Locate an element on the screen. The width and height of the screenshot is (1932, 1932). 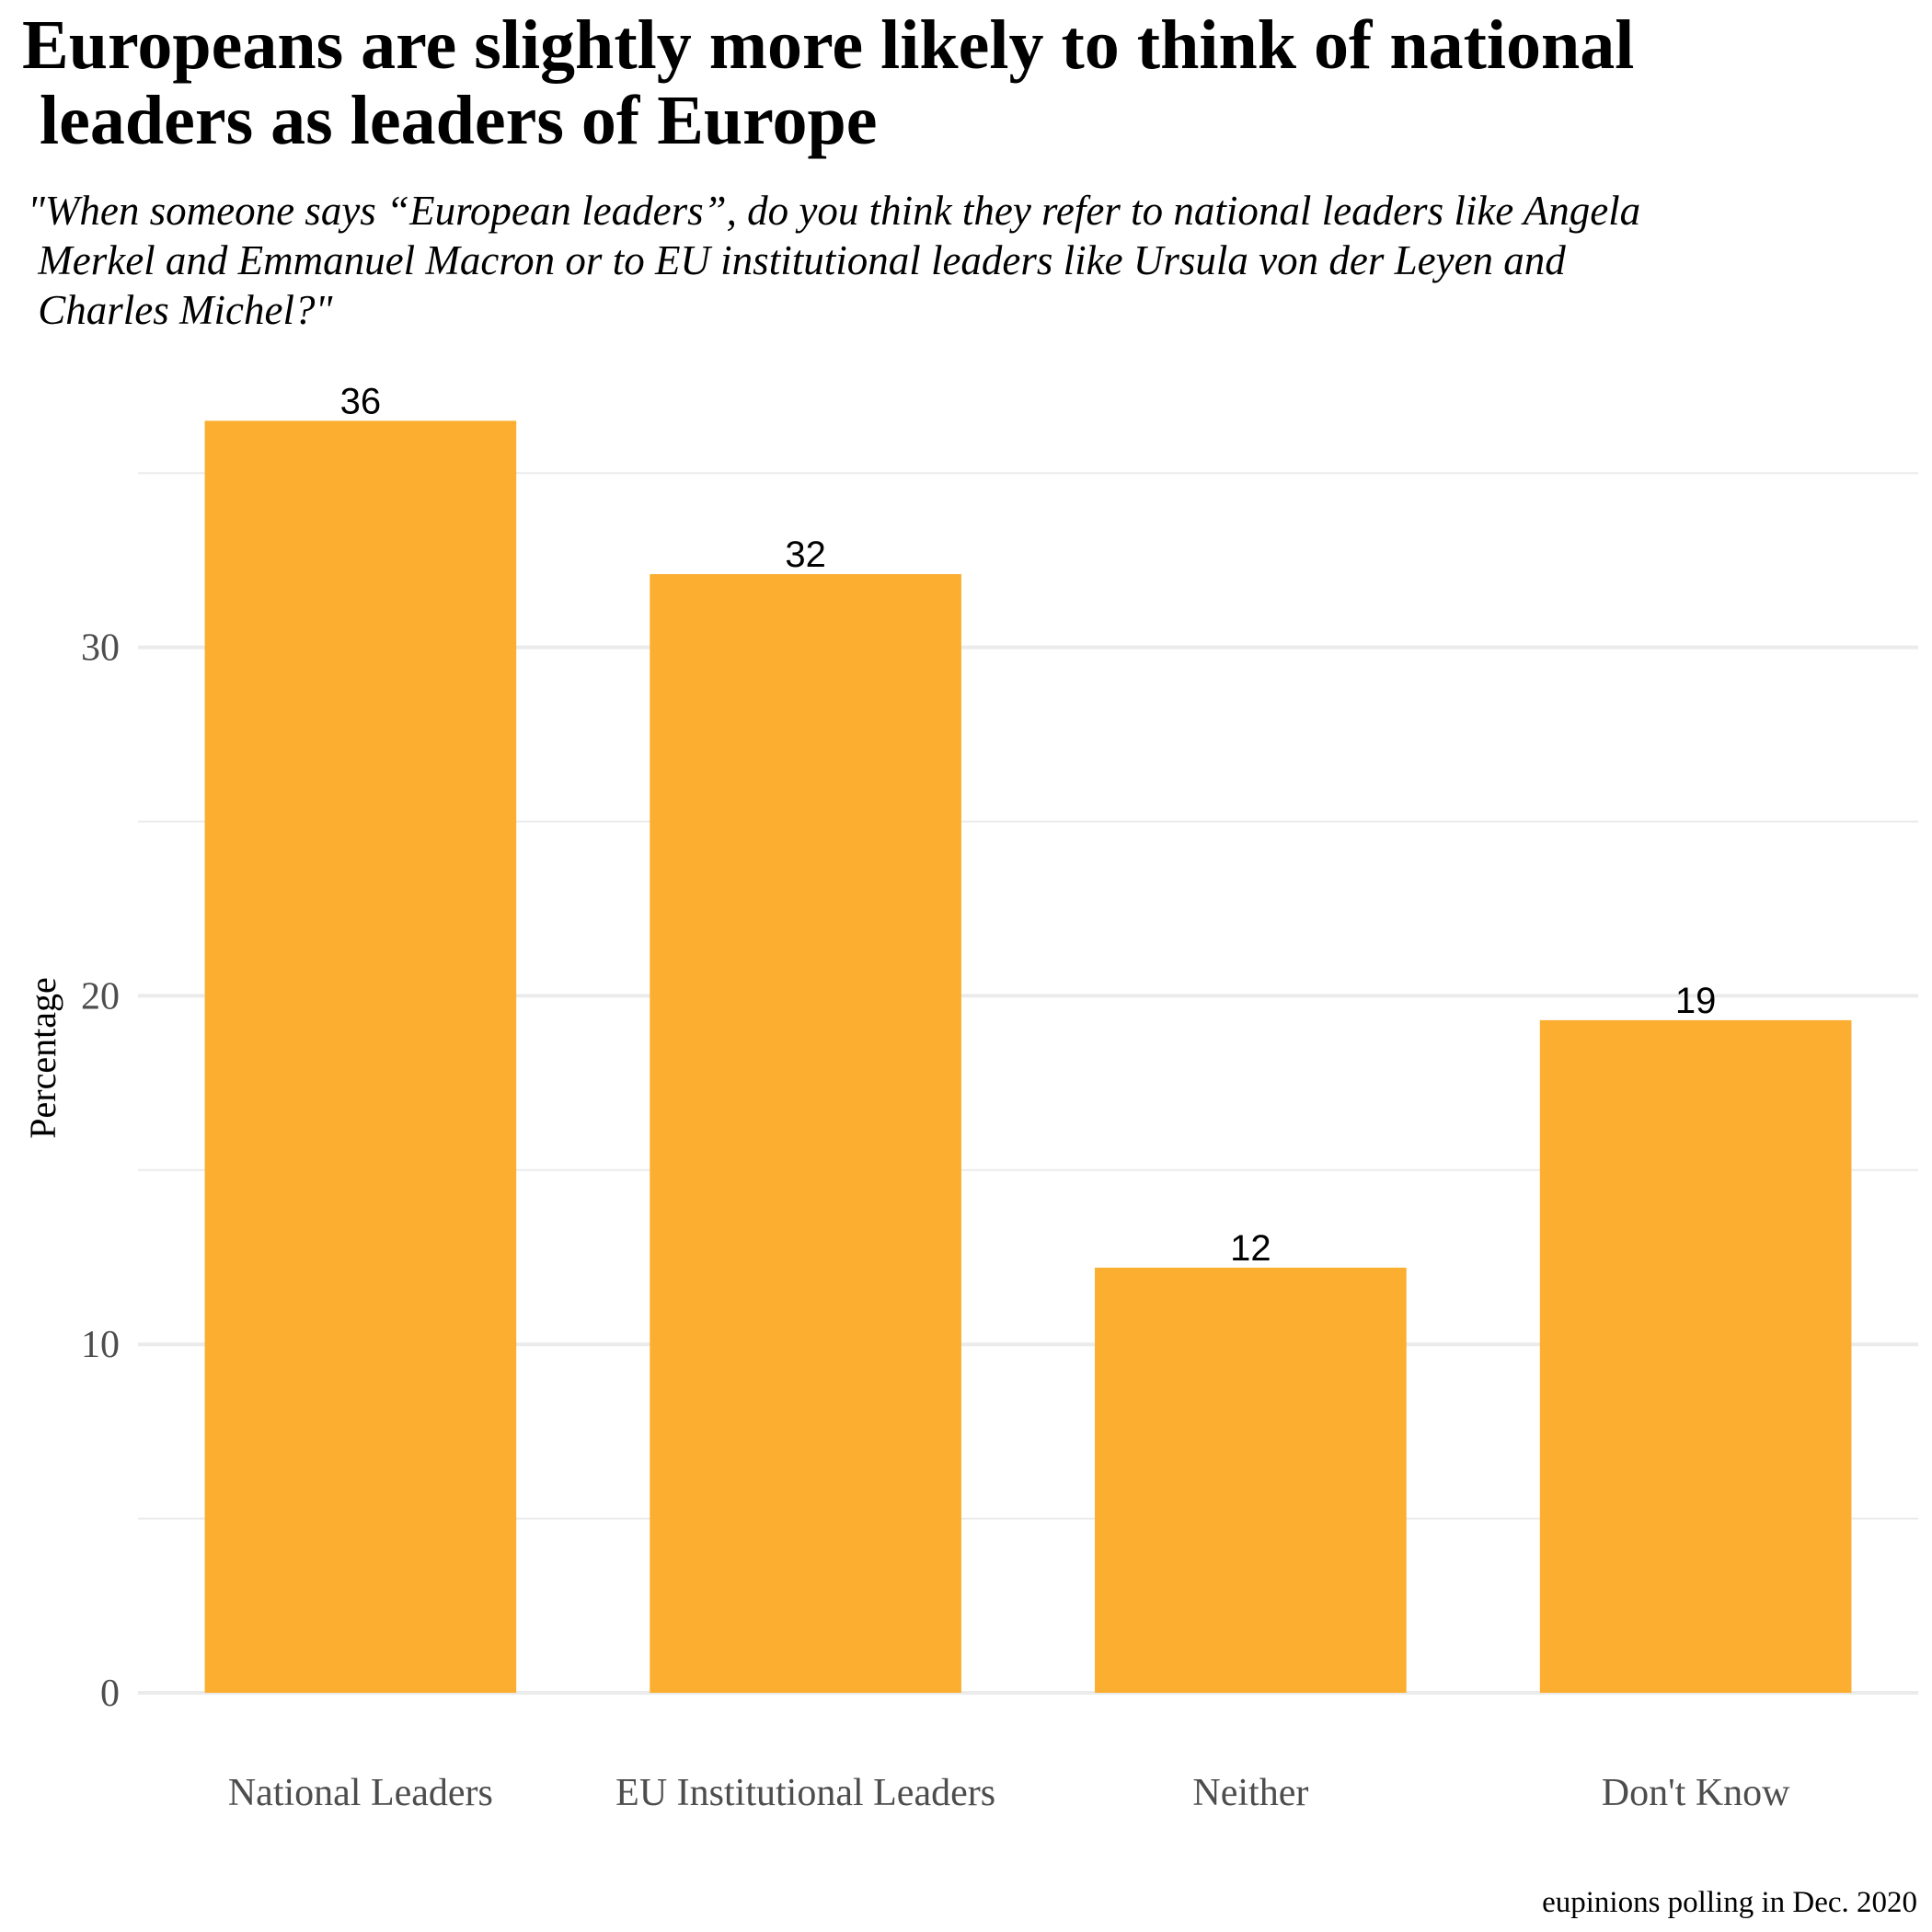
data-label: 32 is located at coordinates (805, 555).